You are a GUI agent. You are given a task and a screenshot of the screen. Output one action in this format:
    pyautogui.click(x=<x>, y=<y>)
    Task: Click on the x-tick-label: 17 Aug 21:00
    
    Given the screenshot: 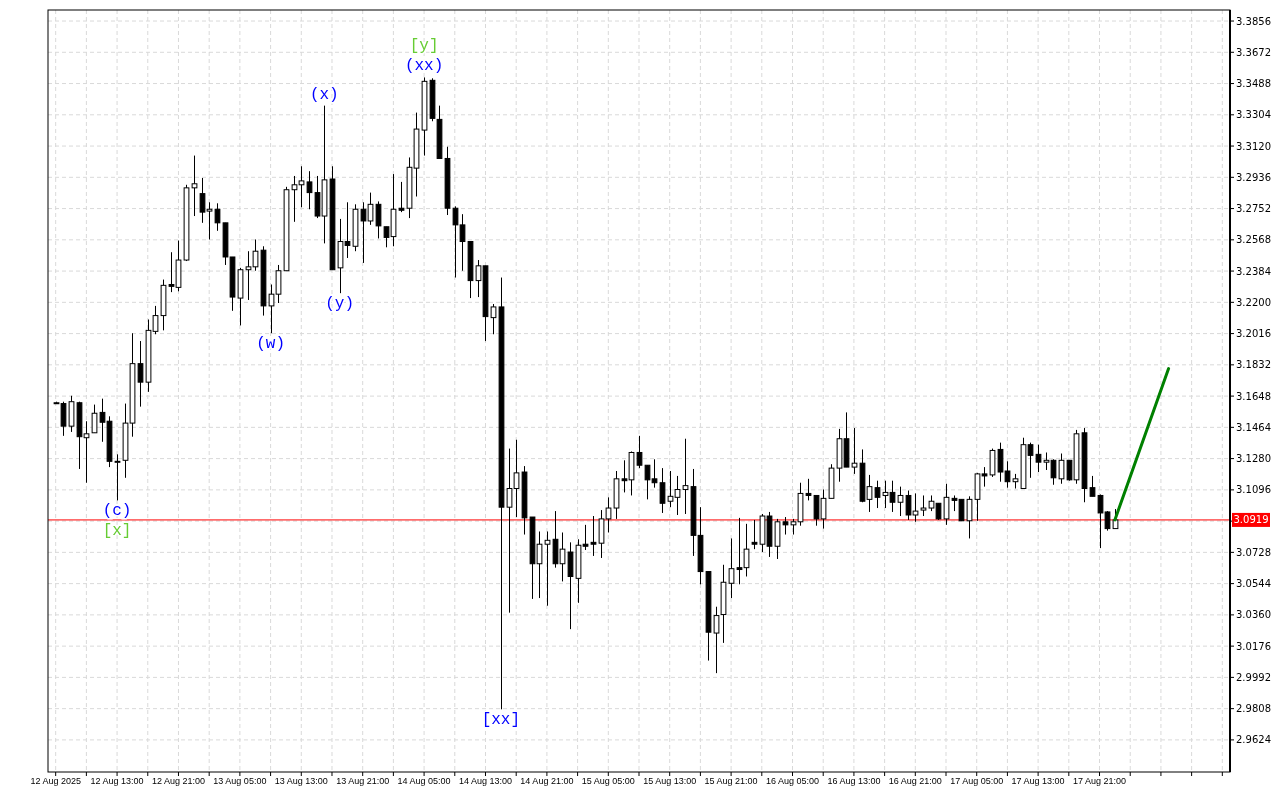 What is the action you would take?
    pyautogui.click(x=1099, y=781)
    